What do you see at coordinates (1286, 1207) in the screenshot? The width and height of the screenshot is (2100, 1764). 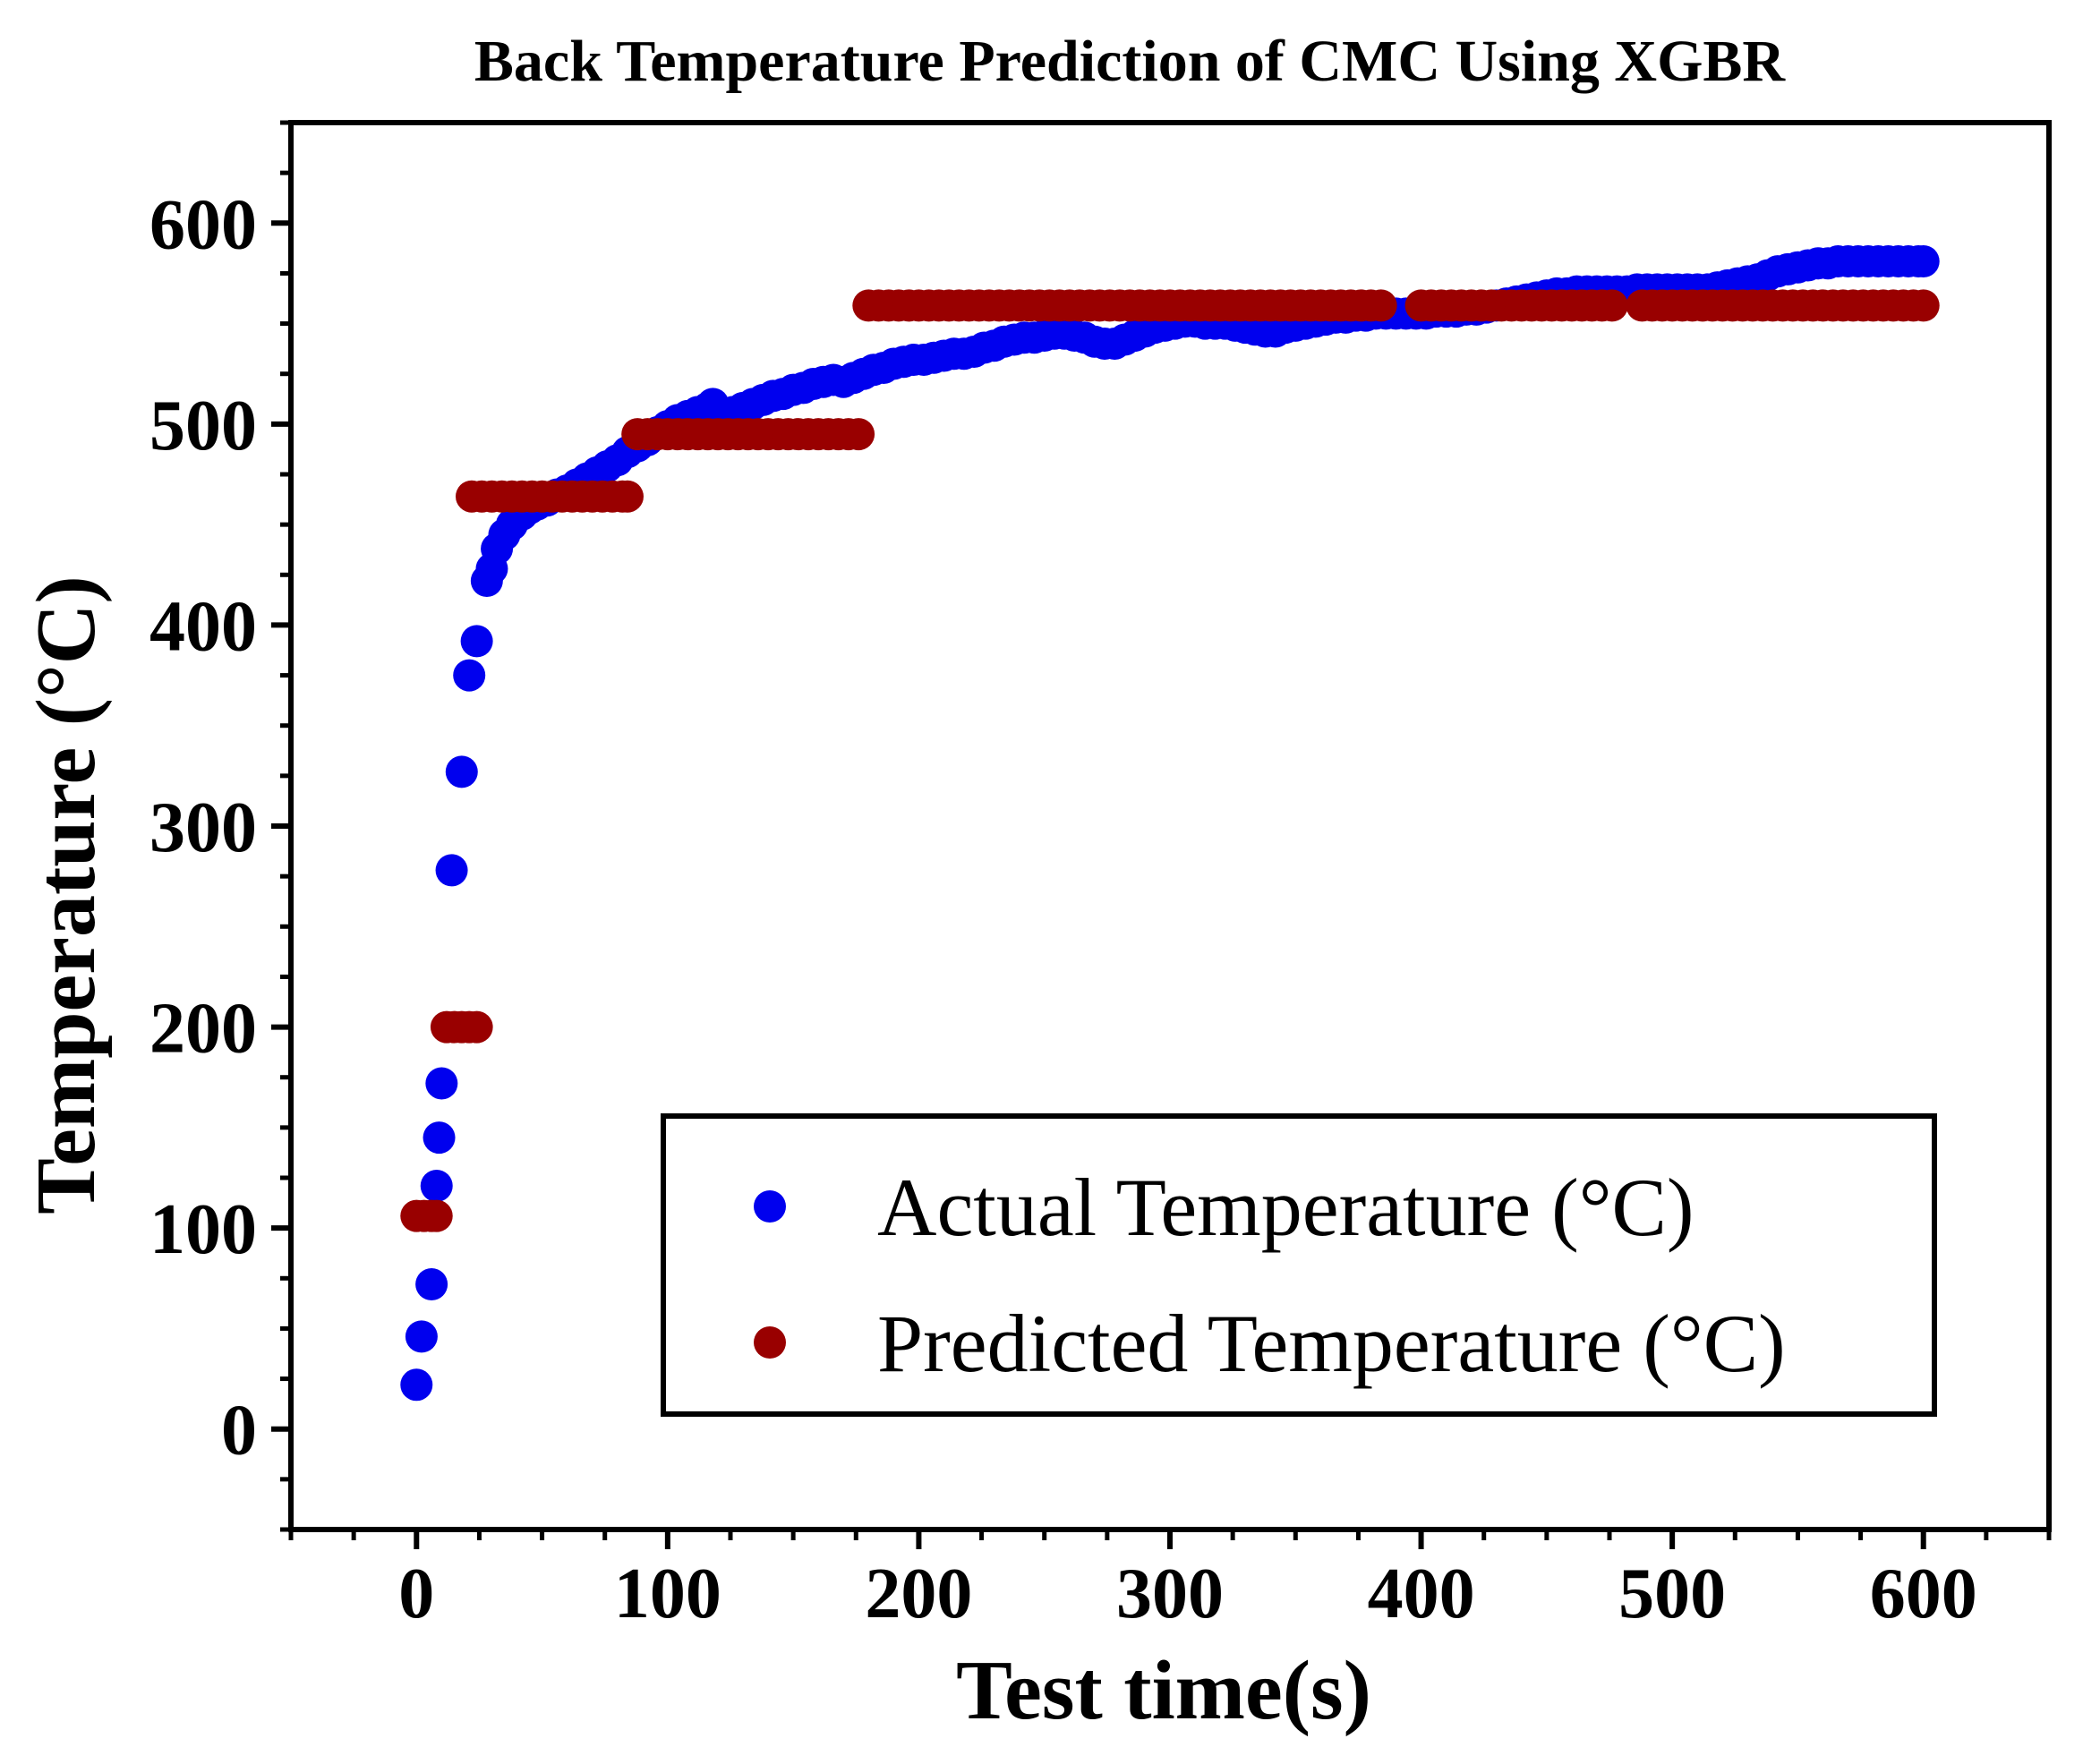 I see `legend-label-actual: Actual Temperature (°C)` at bounding box center [1286, 1207].